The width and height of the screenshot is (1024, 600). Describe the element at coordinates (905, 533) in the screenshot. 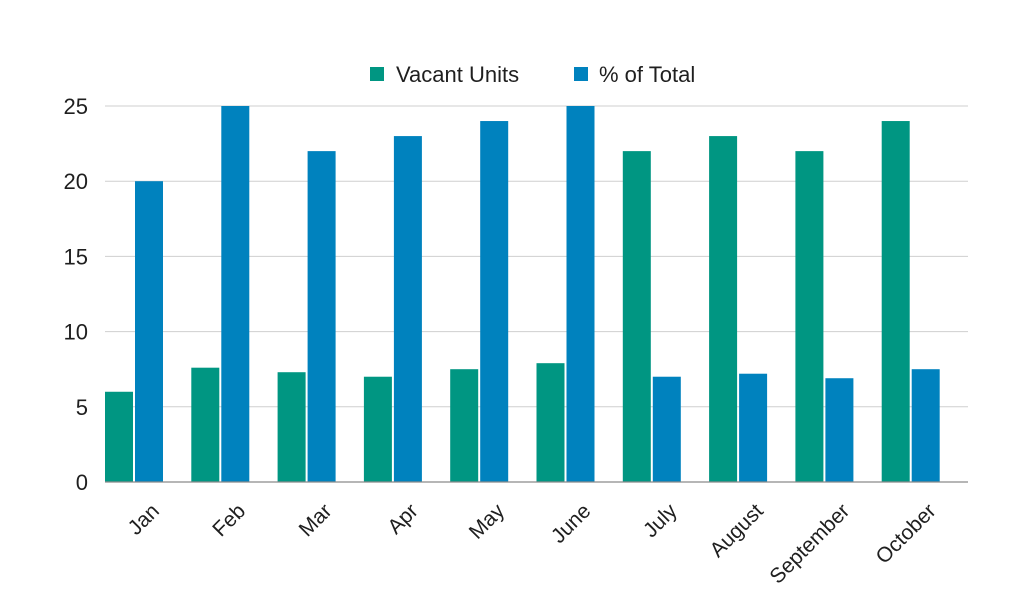

I see `x-tick-label-october: October` at that location.